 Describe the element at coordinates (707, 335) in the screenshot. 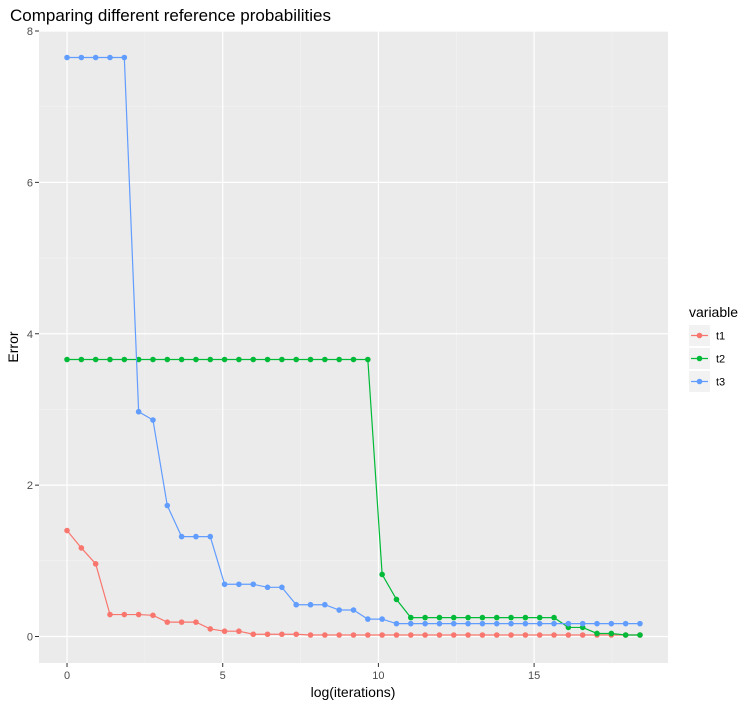

I see `legend-item-t1: t1` at that location.